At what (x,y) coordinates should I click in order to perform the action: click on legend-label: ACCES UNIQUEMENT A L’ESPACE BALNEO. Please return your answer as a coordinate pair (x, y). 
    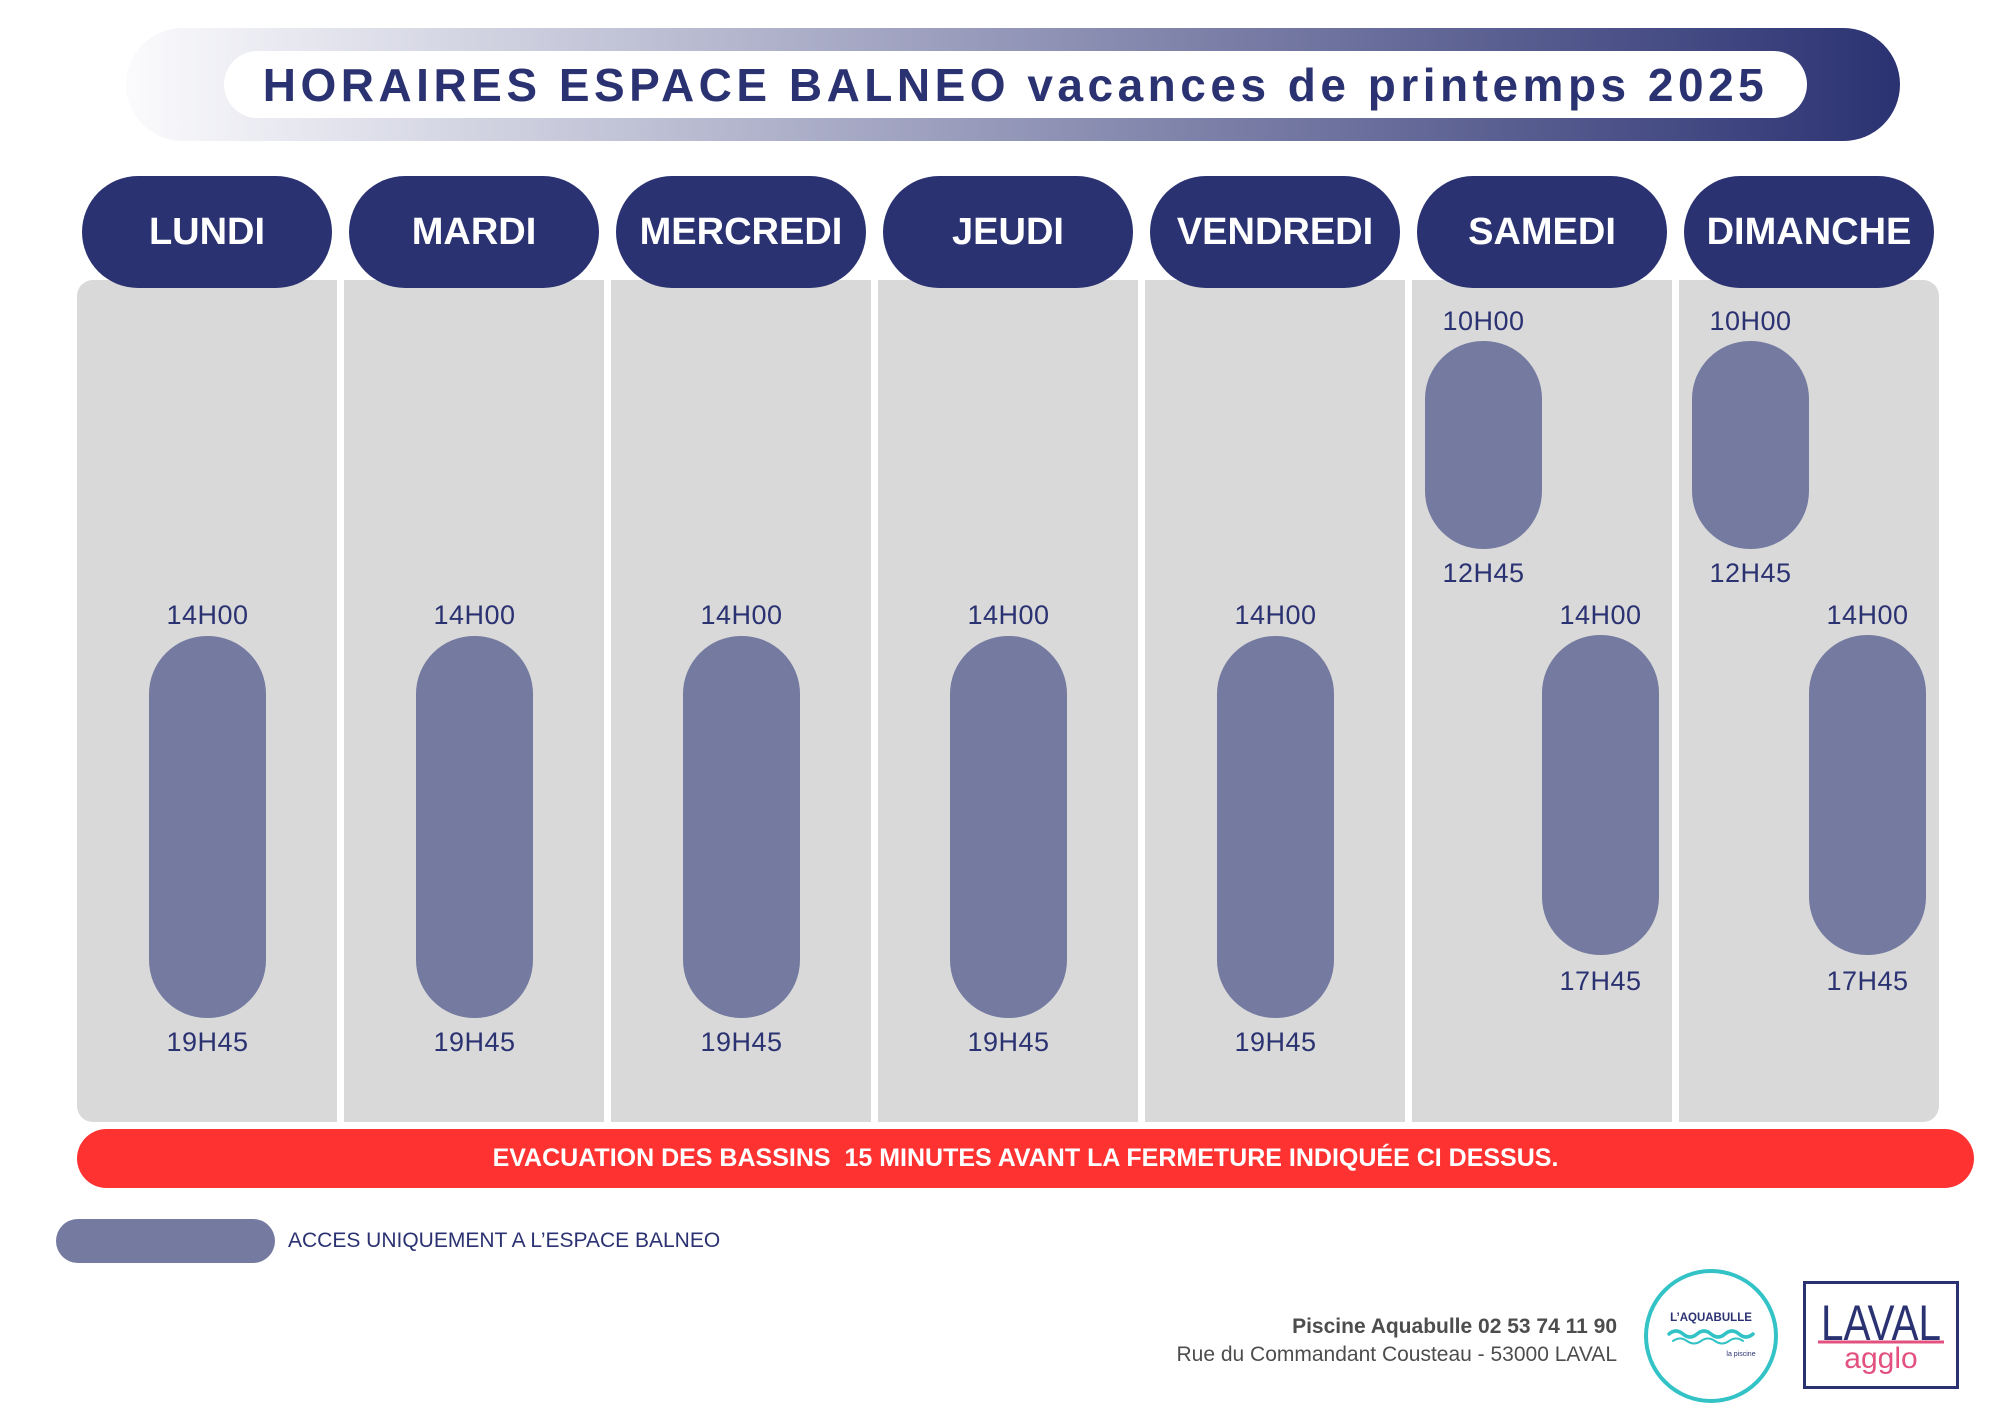
    Looking at the image, I should click on (504, 1240).